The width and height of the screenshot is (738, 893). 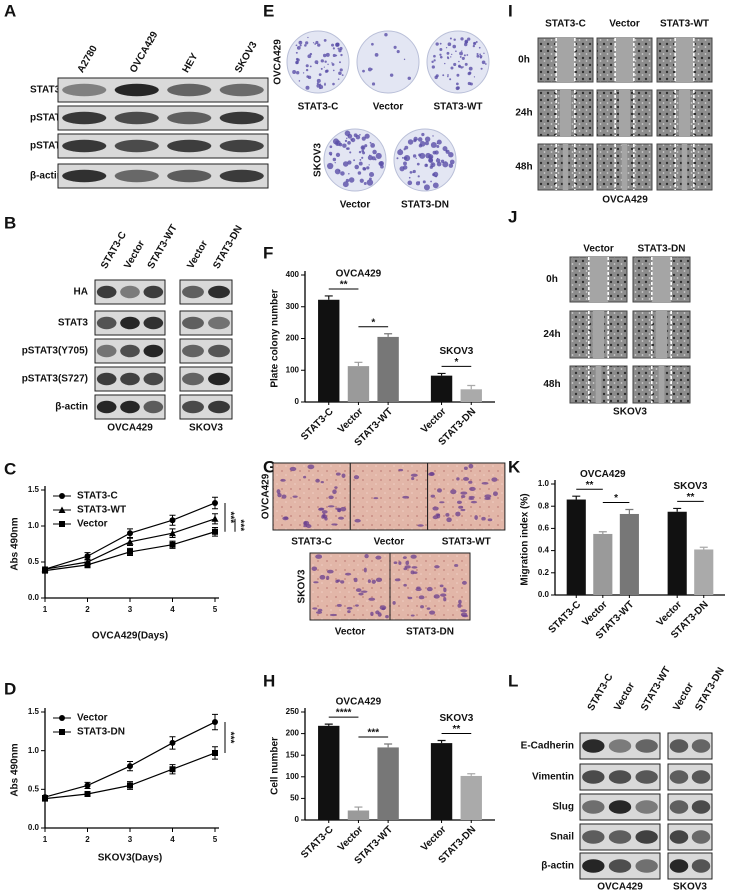 I want to click on y-tick-label: 200, so click(x=293, y=338).